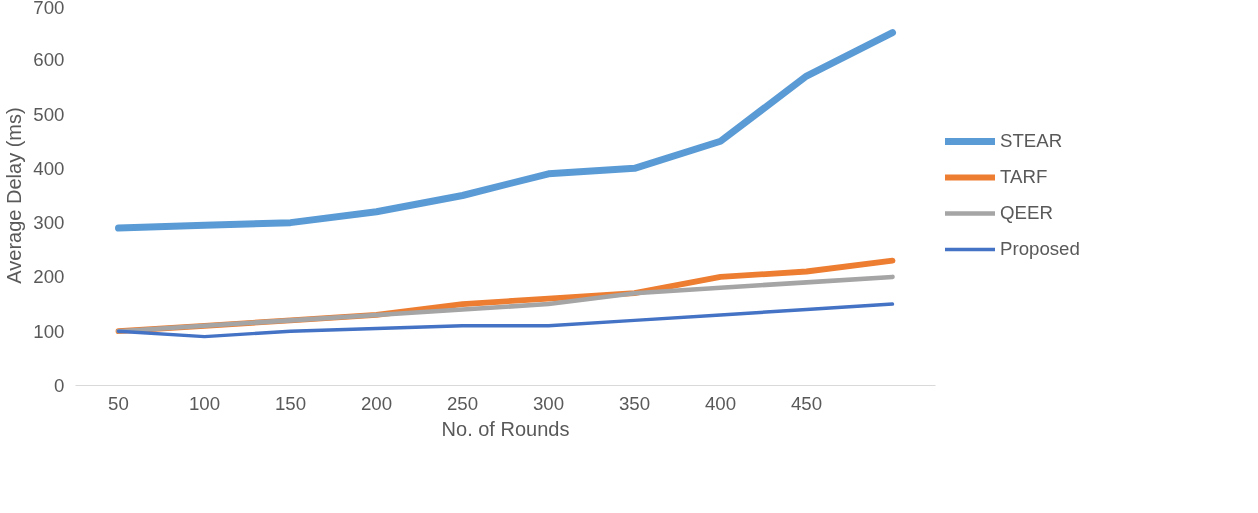 This screenshot has width=1258, height=513. I want to click on y-axis-title: Average Delay (ms), so click(14, 195).